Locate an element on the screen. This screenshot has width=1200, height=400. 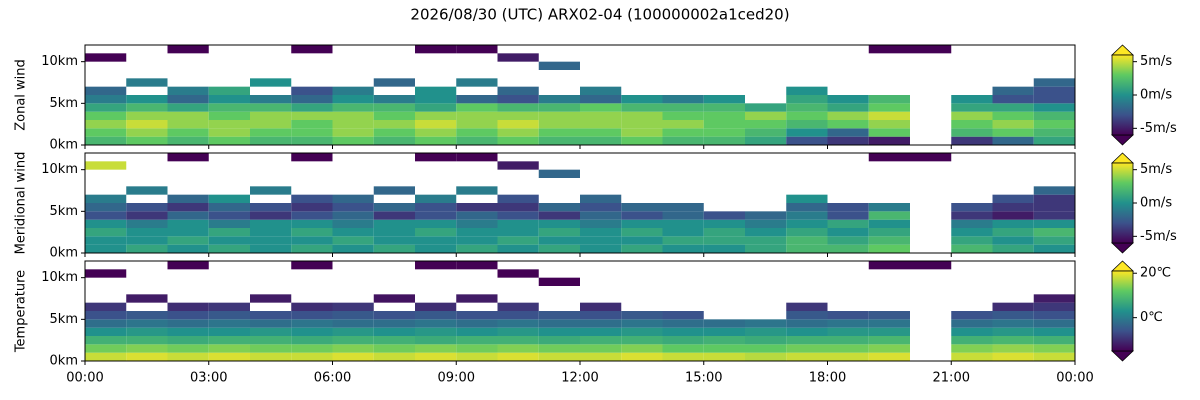
y-tick-label: 5km is located at coordinates (64, 103).